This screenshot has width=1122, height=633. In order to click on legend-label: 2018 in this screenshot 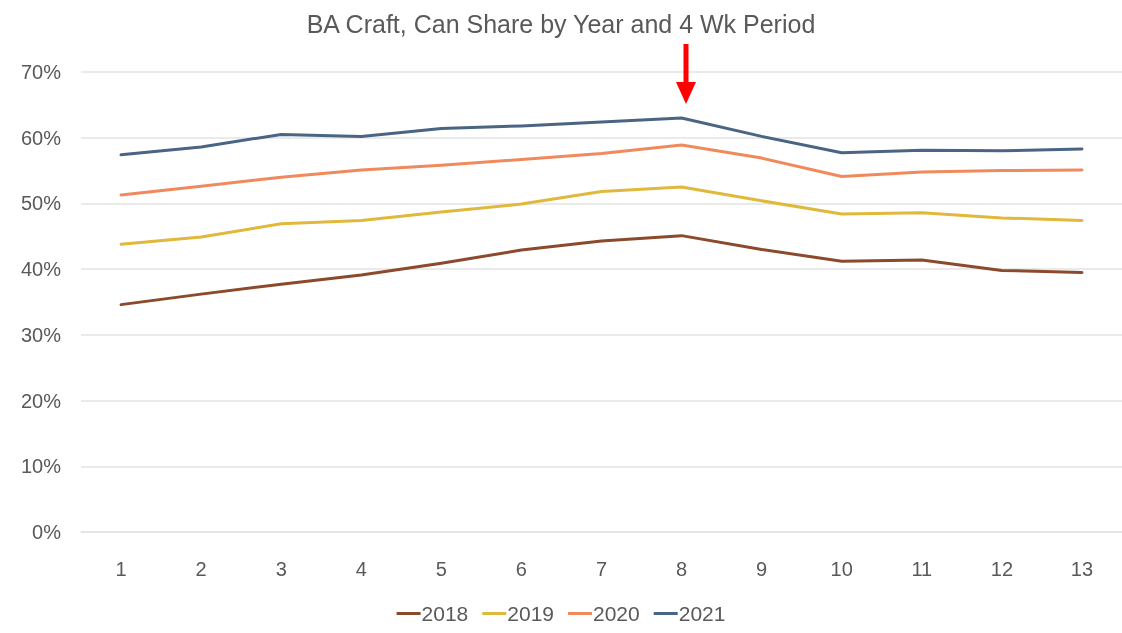, I will do `click(445, 613)`.